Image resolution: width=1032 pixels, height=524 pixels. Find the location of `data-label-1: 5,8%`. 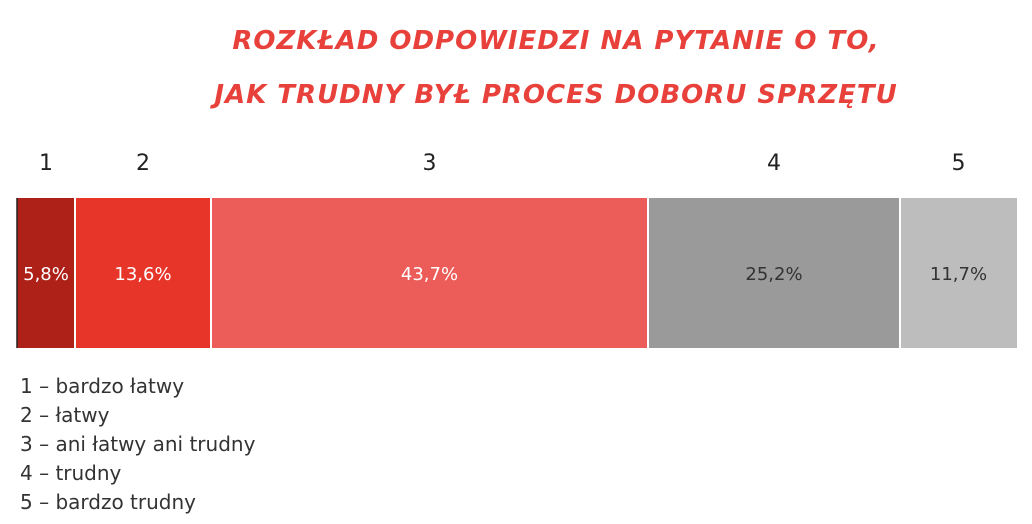

data-label-1: 5,8% is located at coordinates (46, 274).